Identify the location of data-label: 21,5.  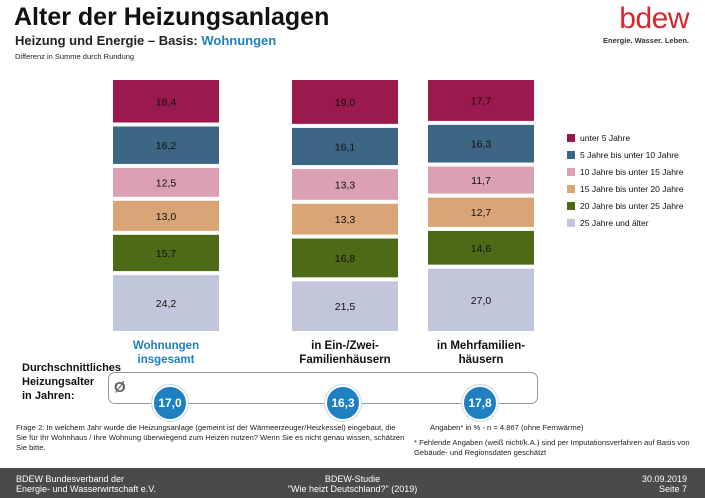
(345, 307).